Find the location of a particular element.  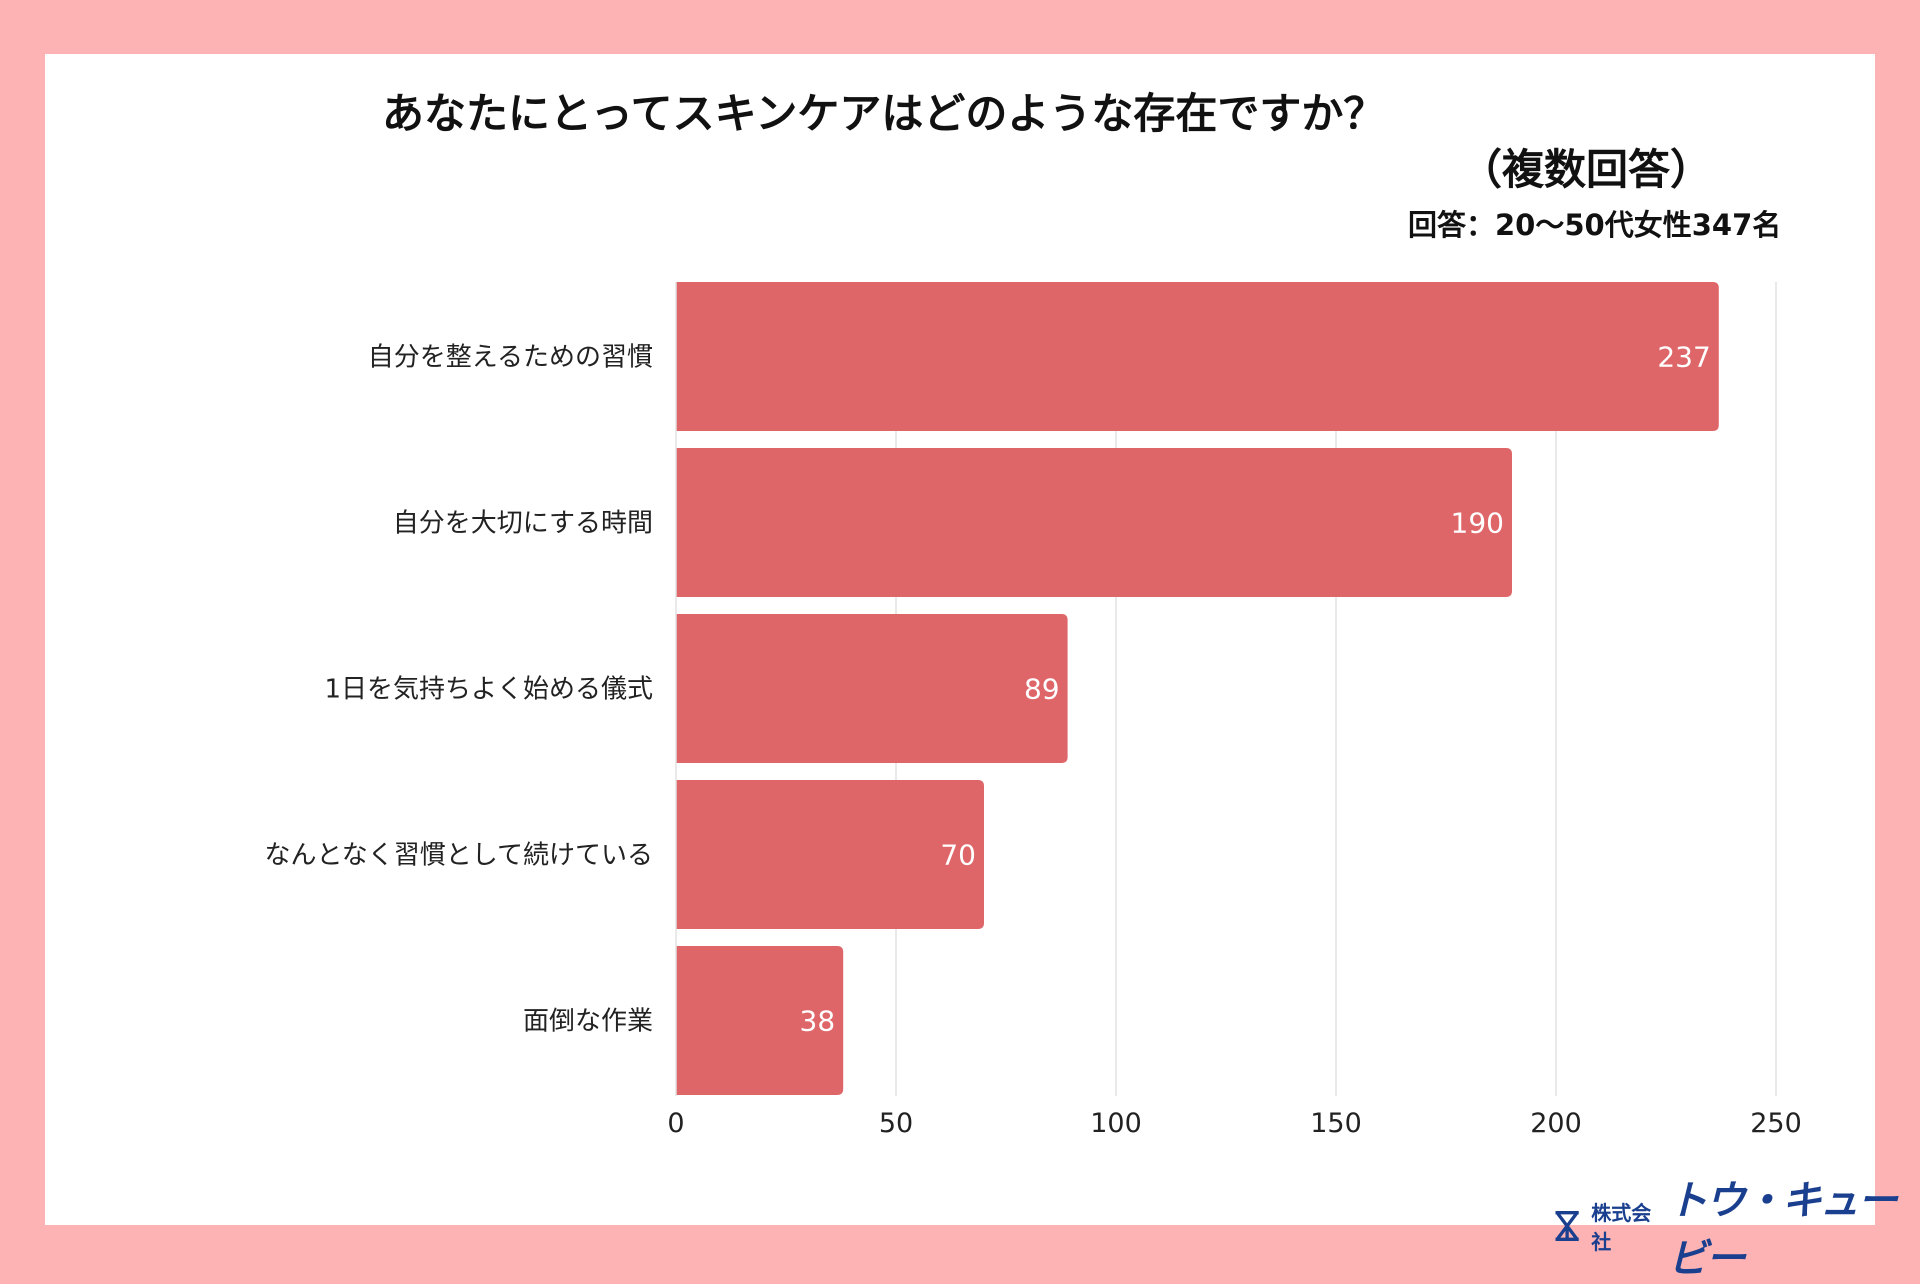

x-tick-label: 0 is located at coordinates (675, 1123).